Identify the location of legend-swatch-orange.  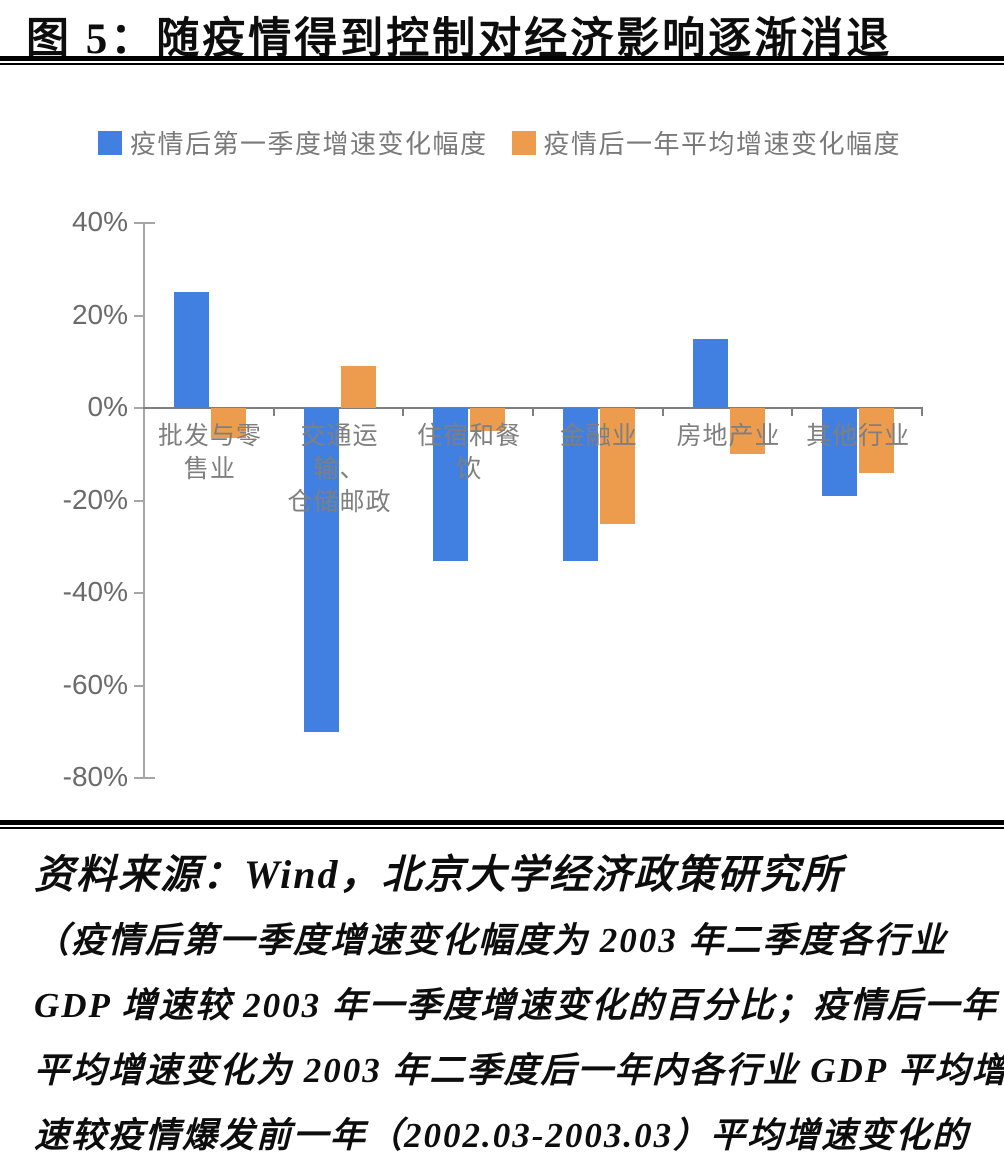
(523, 142).